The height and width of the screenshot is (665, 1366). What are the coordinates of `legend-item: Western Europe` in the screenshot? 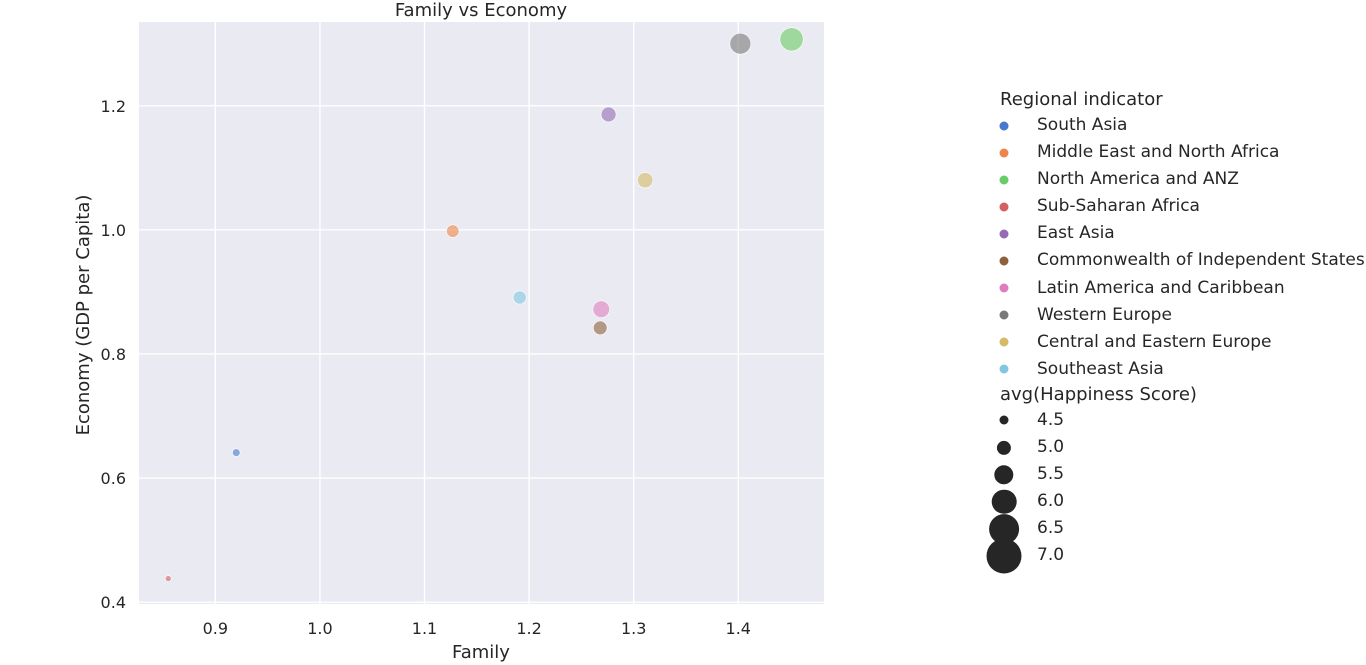 It's located at (1179, 315).